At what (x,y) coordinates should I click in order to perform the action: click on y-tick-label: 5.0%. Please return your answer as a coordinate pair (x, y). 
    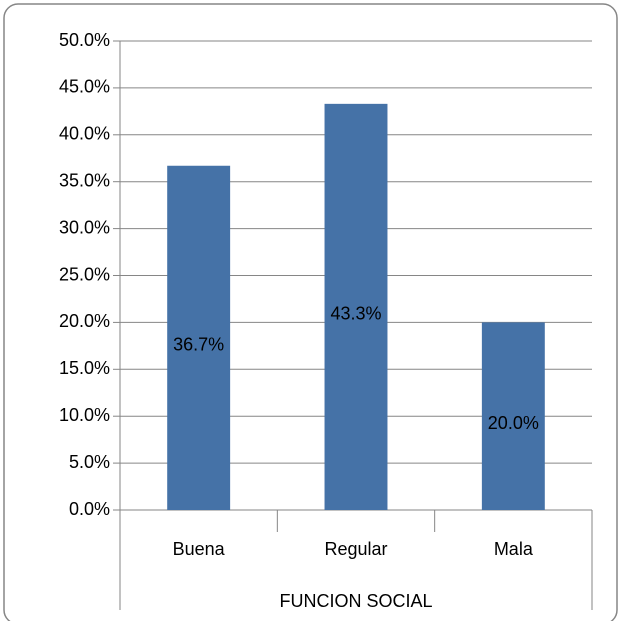
    Looking at the image, I should click on (89, 462).